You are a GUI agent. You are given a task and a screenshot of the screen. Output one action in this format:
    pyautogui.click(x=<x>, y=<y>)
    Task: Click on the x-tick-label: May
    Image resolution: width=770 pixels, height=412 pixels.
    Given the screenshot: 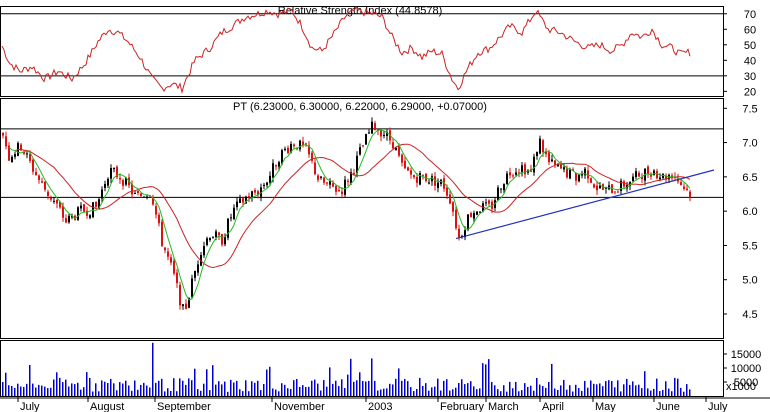 What is the action you would take?
    pyautogui.click(x=605, y=406)
    